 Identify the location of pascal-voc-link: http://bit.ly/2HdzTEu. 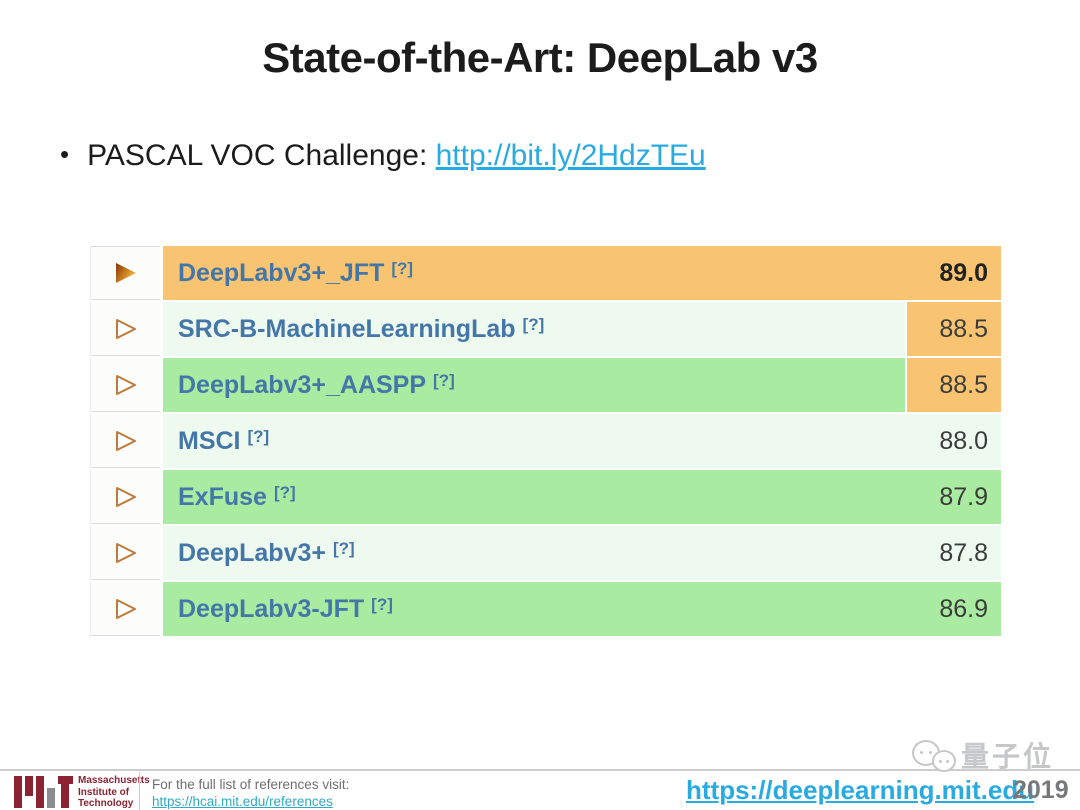
(570, 155).